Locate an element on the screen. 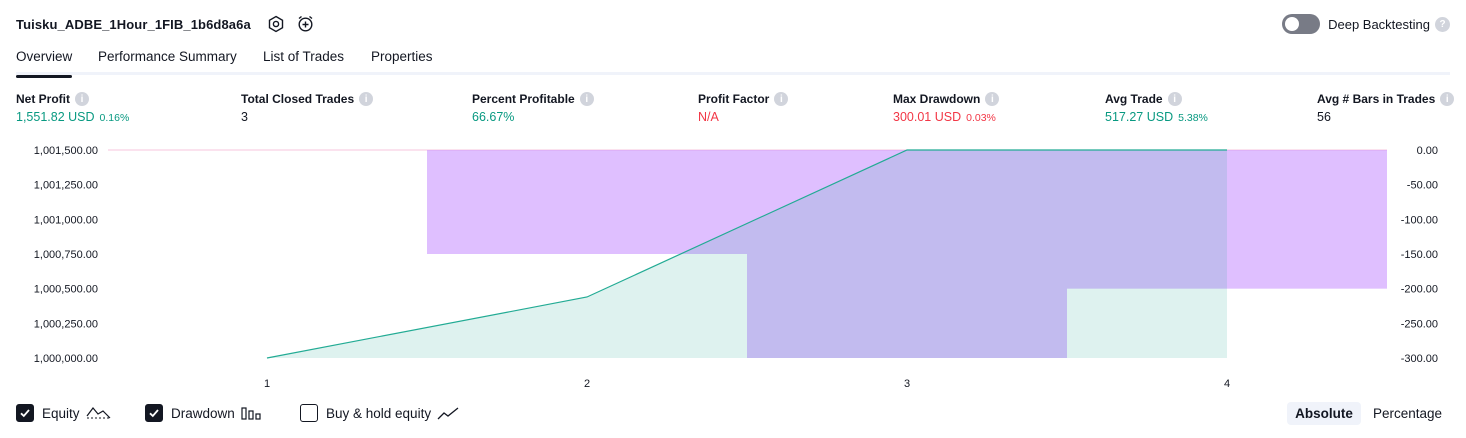 The image size is (1466, 438). right-axis-tick-label: -100.00 is located at coordinates (1419, 220).